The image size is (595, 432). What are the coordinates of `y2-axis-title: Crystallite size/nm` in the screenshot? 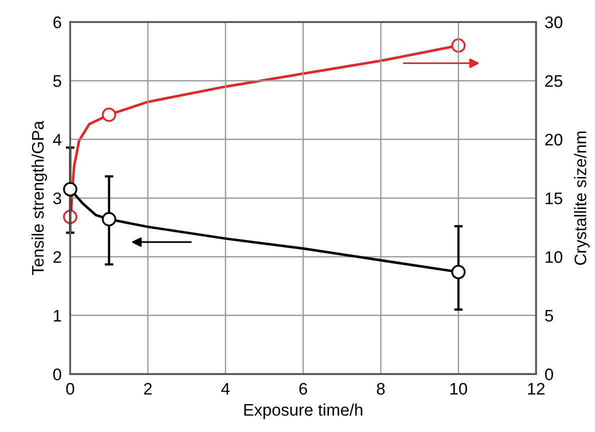 It's located at (582, 198).